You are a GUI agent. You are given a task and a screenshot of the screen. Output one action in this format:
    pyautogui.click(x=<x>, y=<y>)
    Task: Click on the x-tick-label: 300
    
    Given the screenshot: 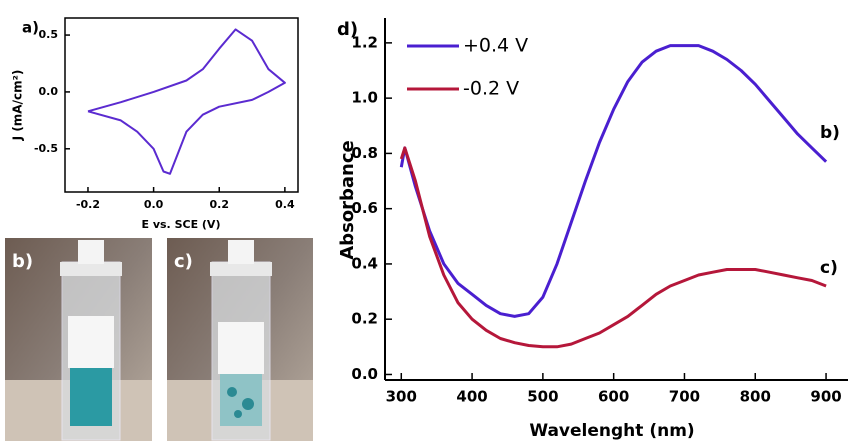 What is the action you would take?
    pyautogui.click(x=401, y=397)
    